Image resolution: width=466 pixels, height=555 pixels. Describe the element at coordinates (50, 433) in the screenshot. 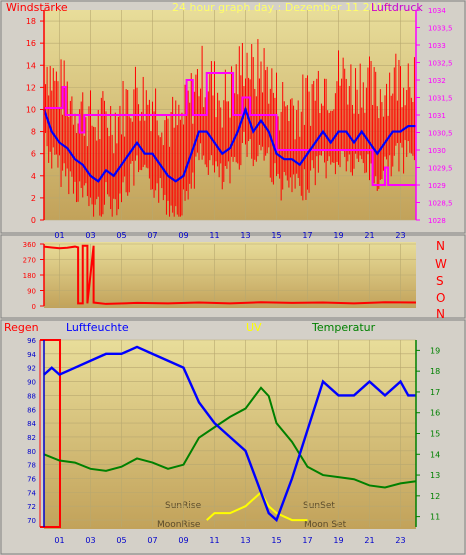

I see `rain-bar` at that location.